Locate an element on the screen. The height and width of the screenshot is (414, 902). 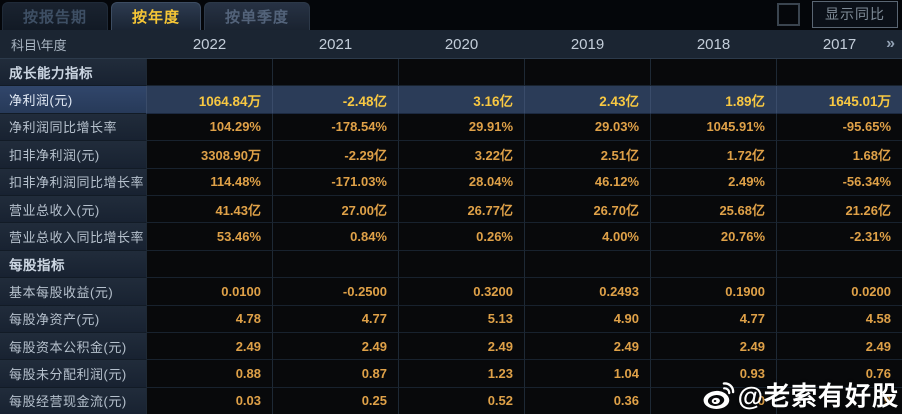
value-cell: -178.54% is located at coordinates (335, 127).